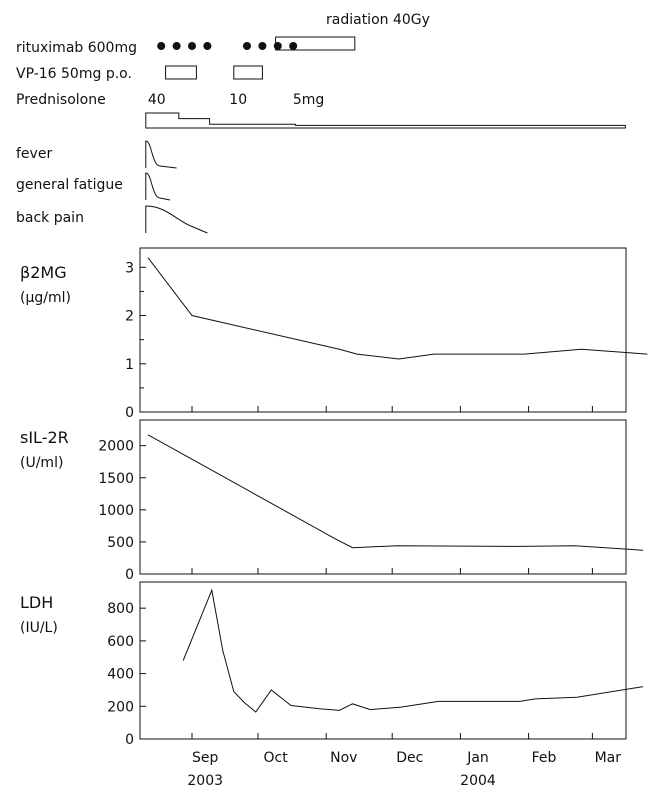  Describe the element at coordinates (205, 758) in the screenshot. I see `x-month-label-sep: Sep` at that location.